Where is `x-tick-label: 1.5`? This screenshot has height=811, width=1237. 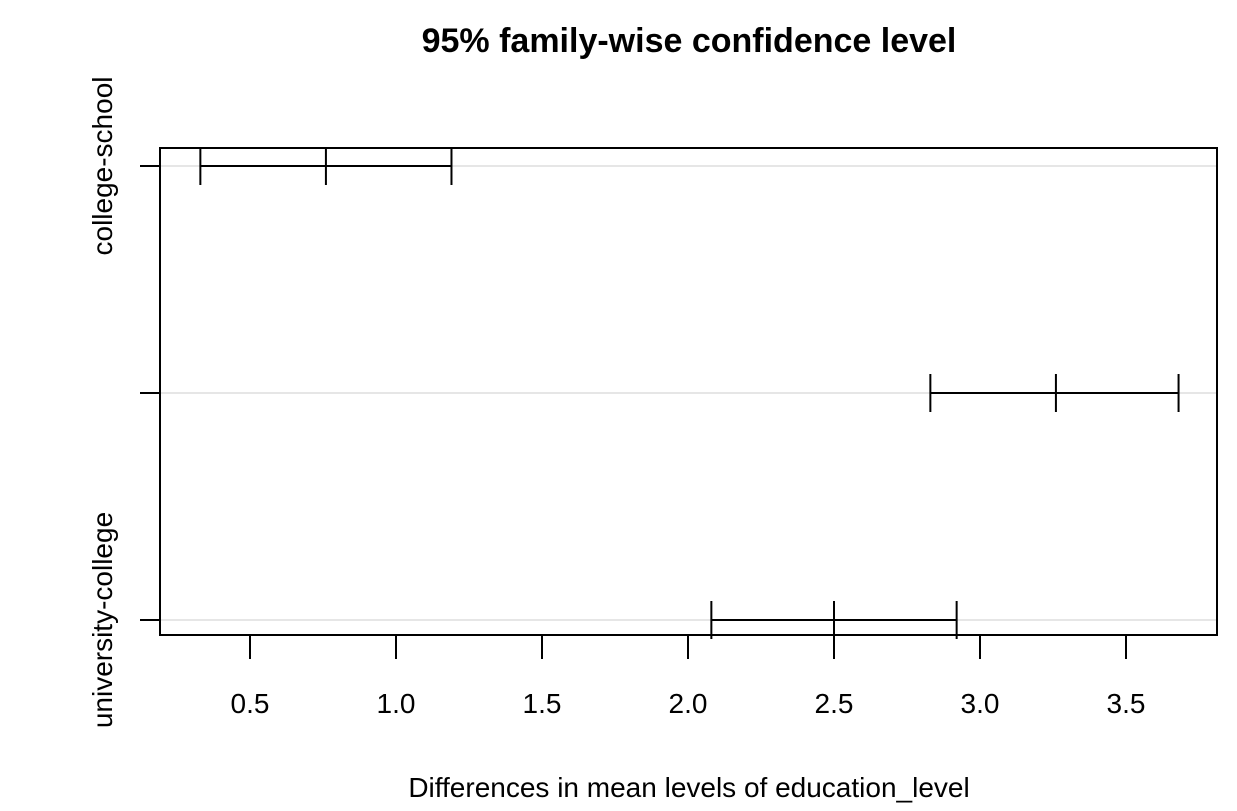 x-tick-label: 1.5 is located at coordinates (542, 703).